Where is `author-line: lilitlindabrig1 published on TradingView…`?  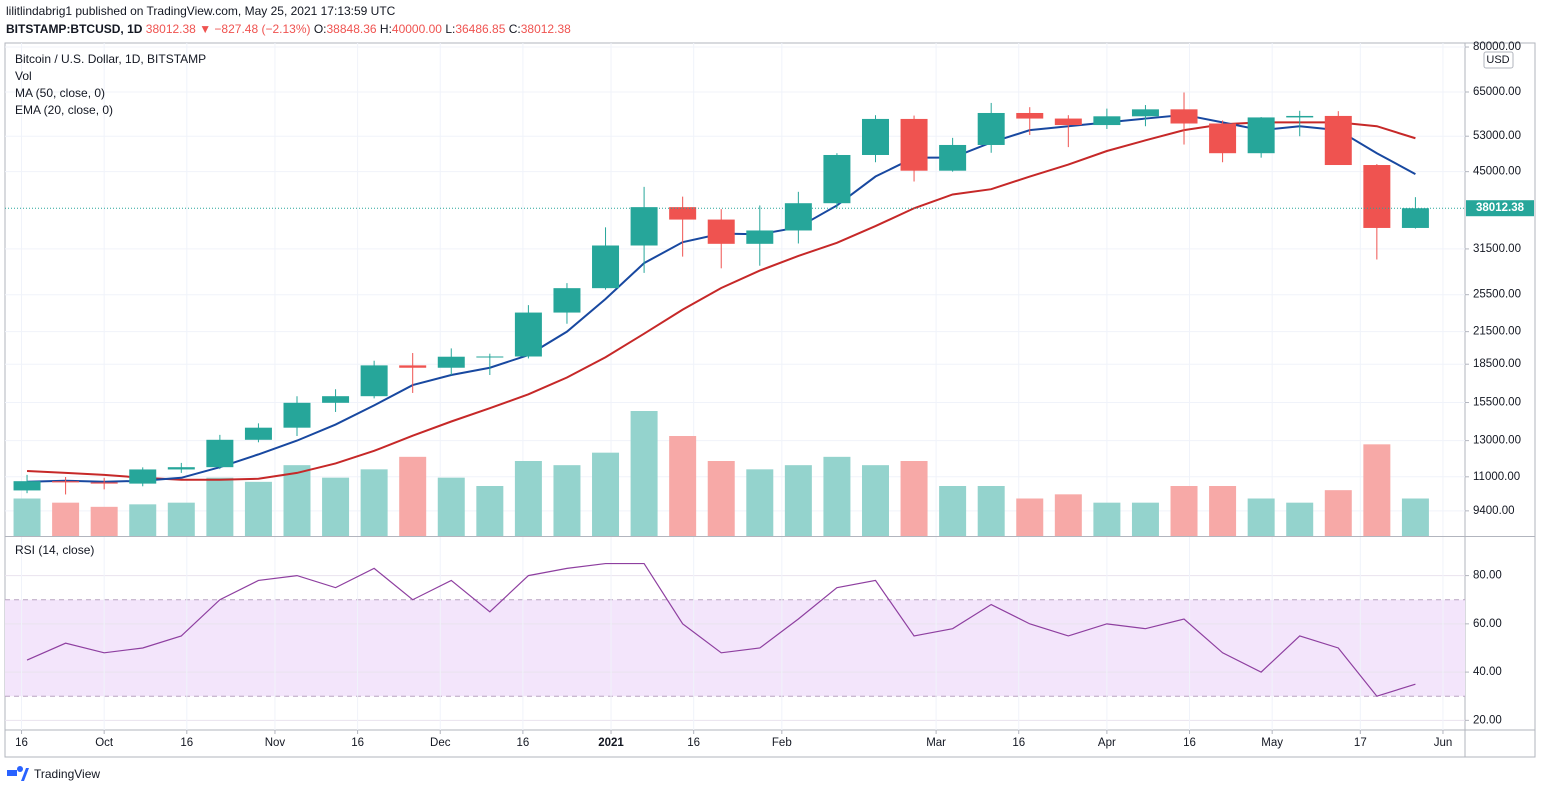 author-line: lilitlindabrig1 published on TradingView… is located at coordinates (201, 11).